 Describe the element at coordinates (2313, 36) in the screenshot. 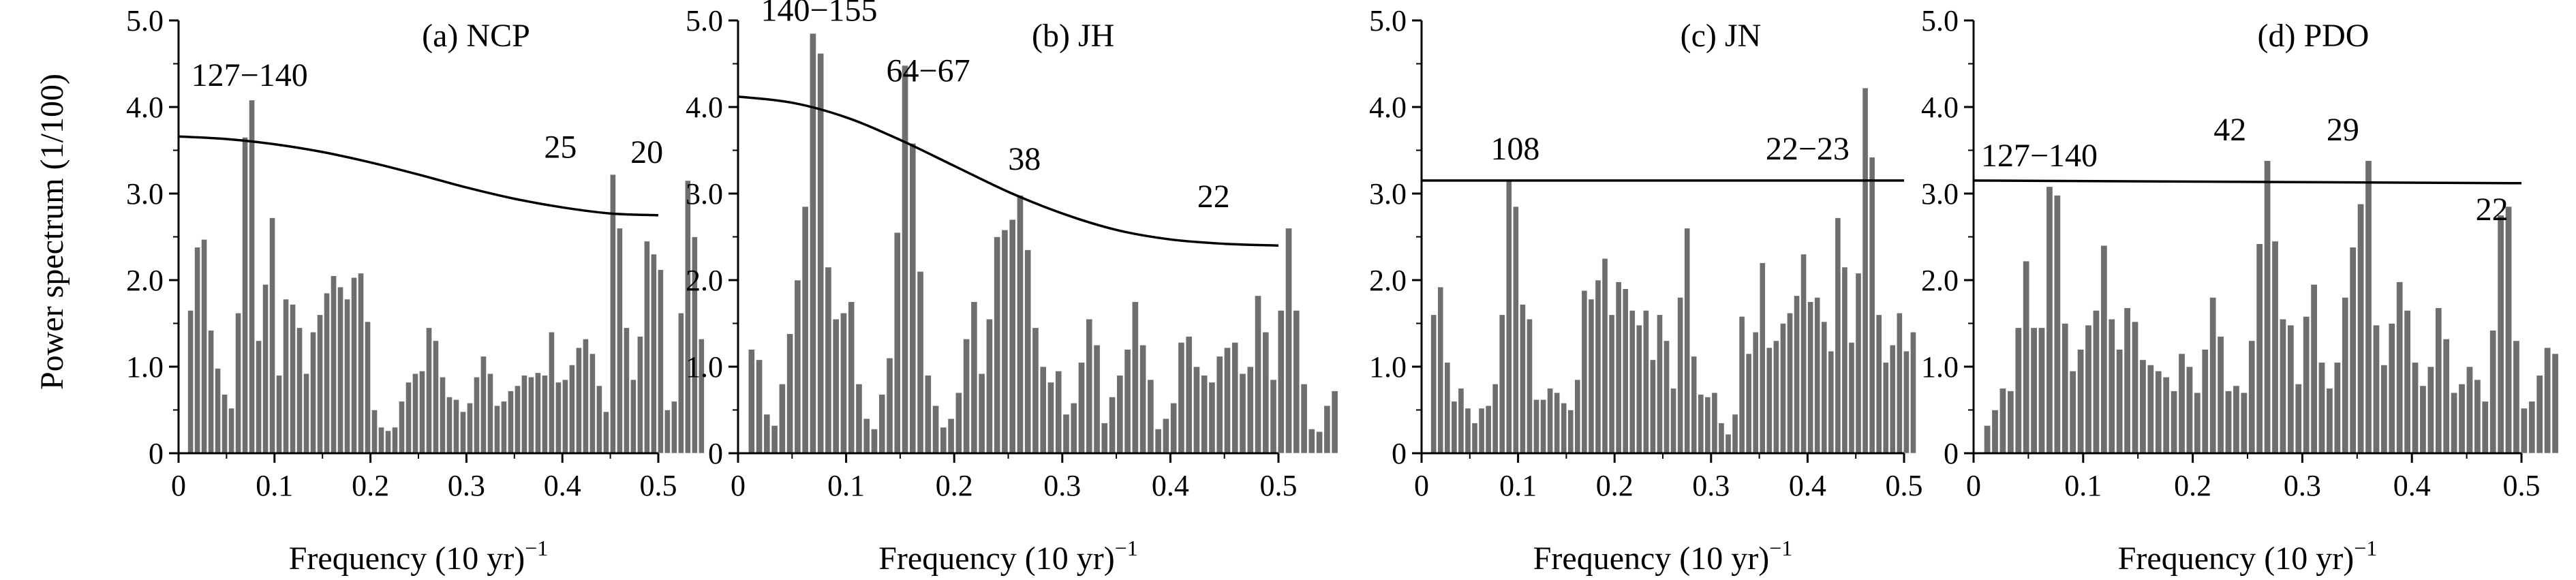

I see `panel-title: (d) PDO` at that location.